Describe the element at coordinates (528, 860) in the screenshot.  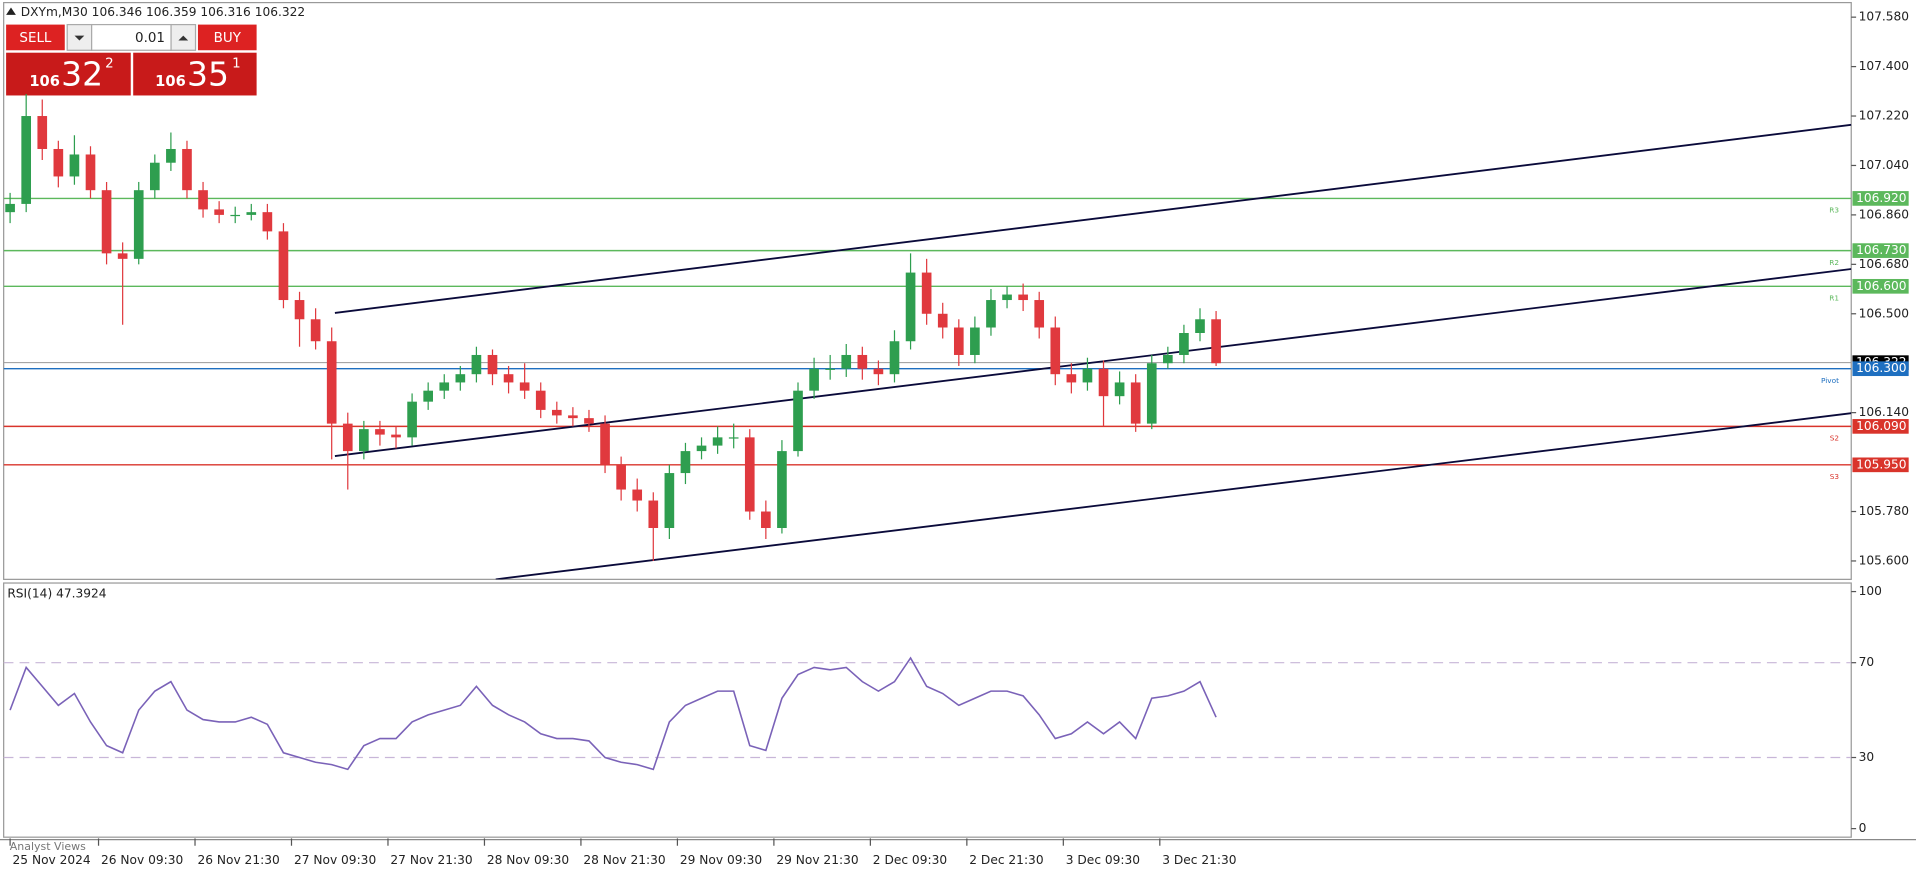
I see `x-tick-label: 28 Nov 09:30` at that location.